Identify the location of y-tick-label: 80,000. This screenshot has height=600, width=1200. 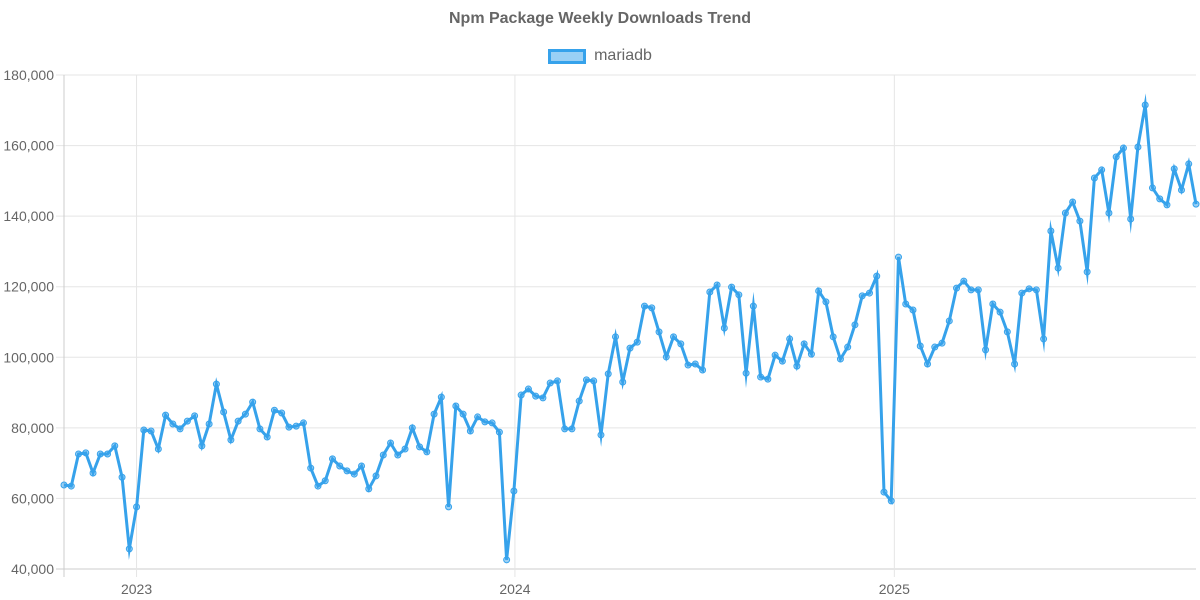
(32, 428).